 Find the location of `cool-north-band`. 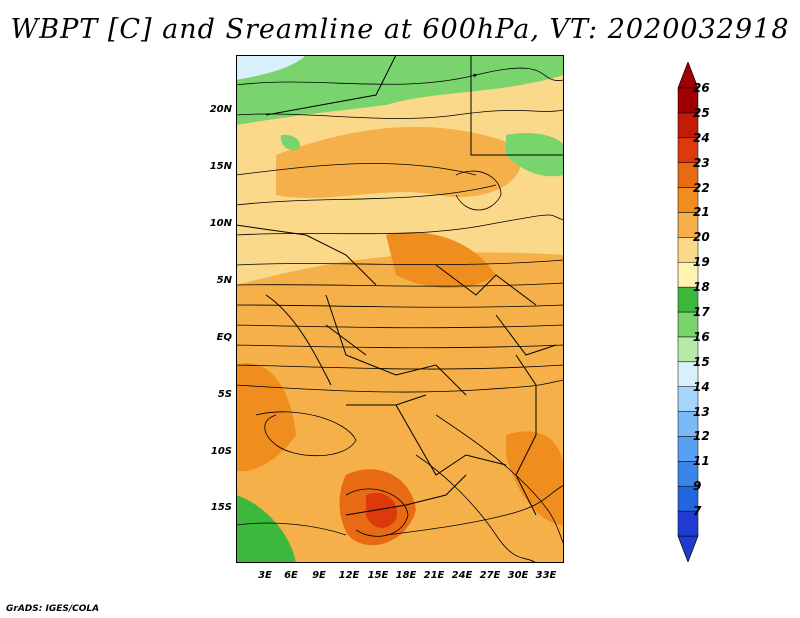

cool-north-band is located at coordinates (400, 90).